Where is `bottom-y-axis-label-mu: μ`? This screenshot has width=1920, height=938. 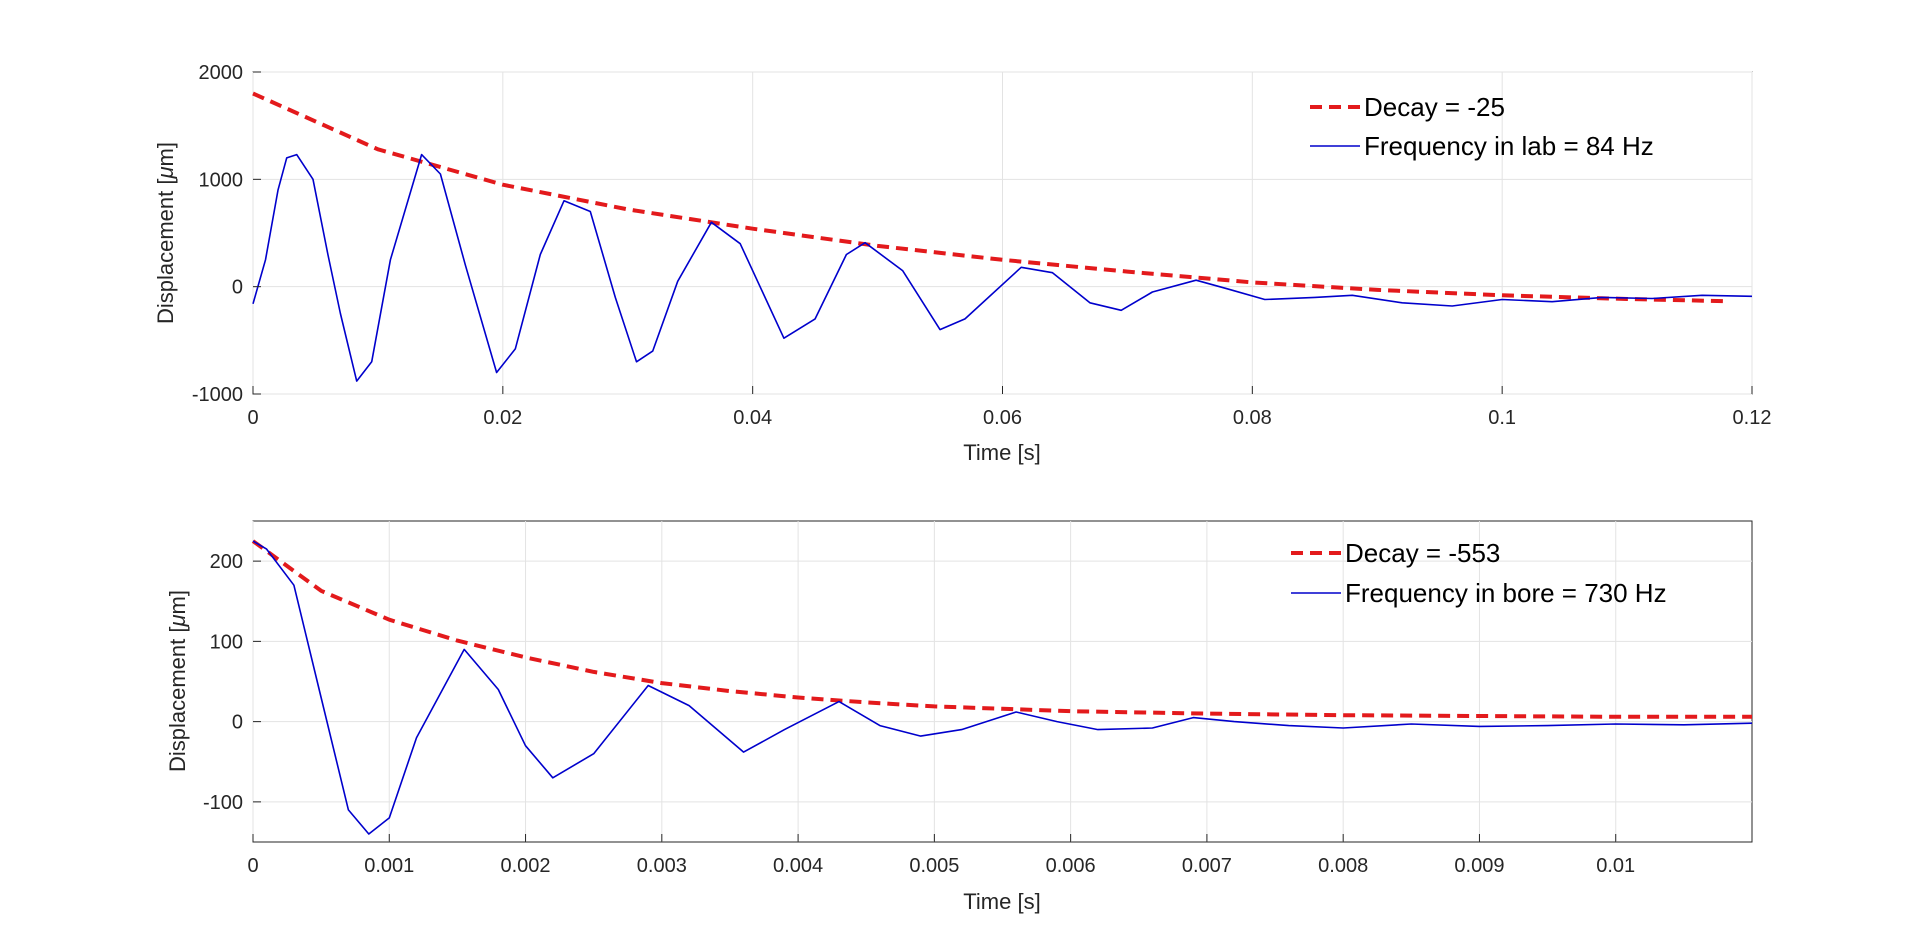 bottom-y-axis-label-mu: μ is located at coordinates (177, 620).